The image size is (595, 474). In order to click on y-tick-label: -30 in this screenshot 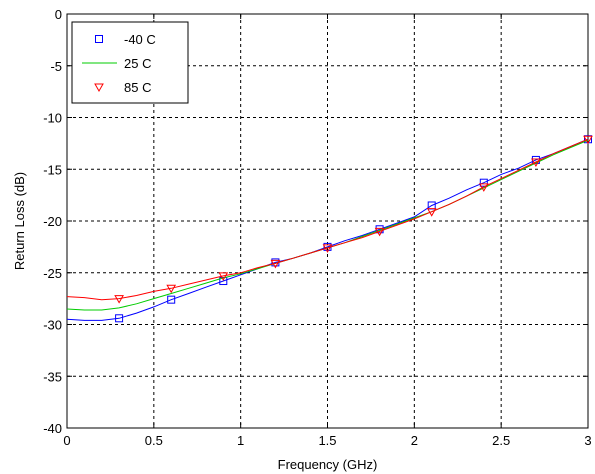, I will do `click(52, 325)`.